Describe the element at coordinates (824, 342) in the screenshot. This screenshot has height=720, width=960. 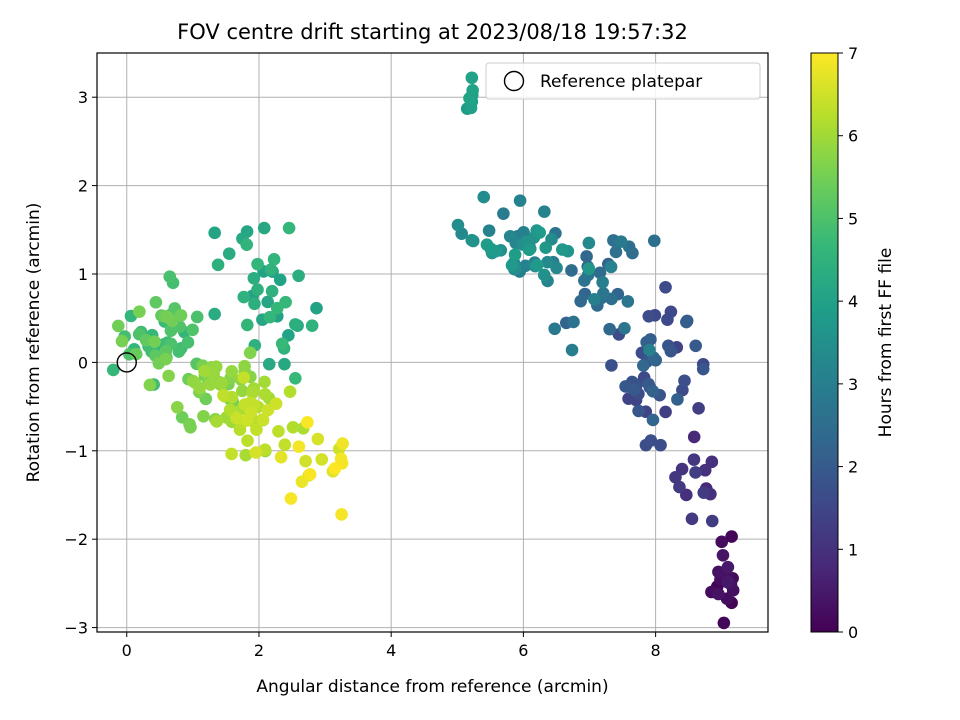
I see `colorbar-frame` at that location.